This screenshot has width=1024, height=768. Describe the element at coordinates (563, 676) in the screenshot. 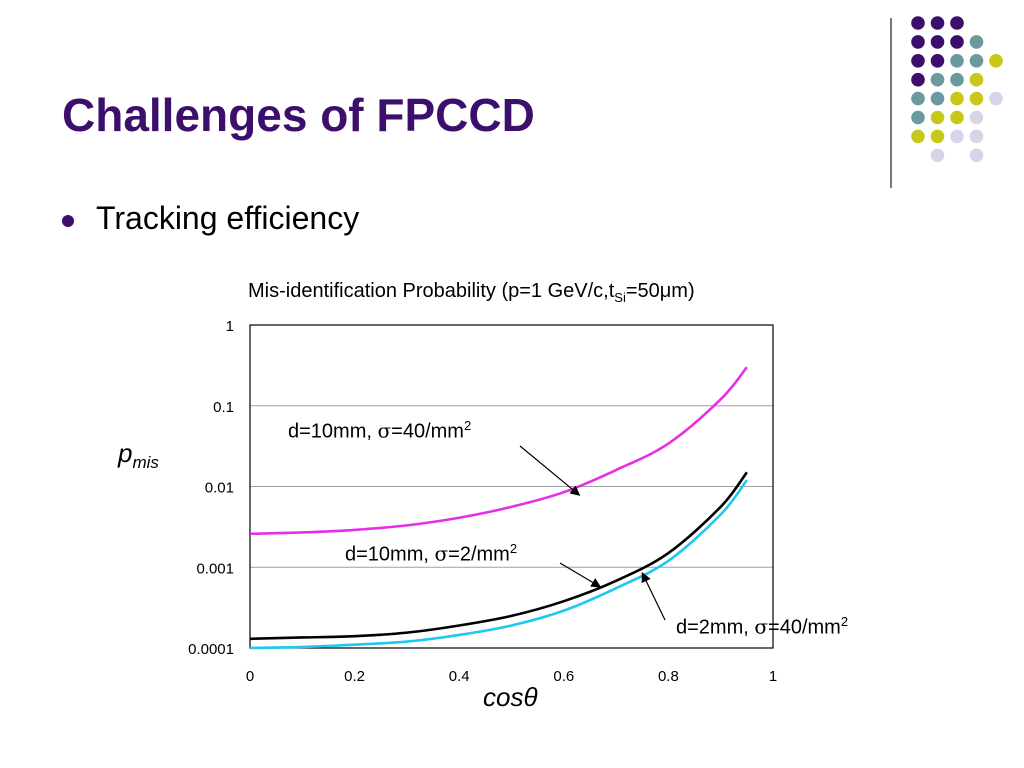

I see `x-tick-label: 0.6` at that location.